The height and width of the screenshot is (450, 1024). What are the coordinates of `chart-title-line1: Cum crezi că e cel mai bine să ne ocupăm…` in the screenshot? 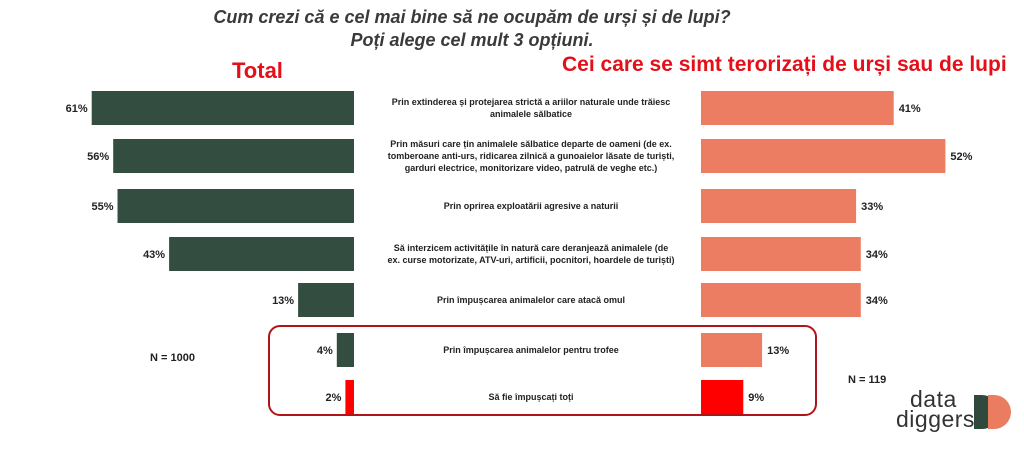 It's located at (472, 17).